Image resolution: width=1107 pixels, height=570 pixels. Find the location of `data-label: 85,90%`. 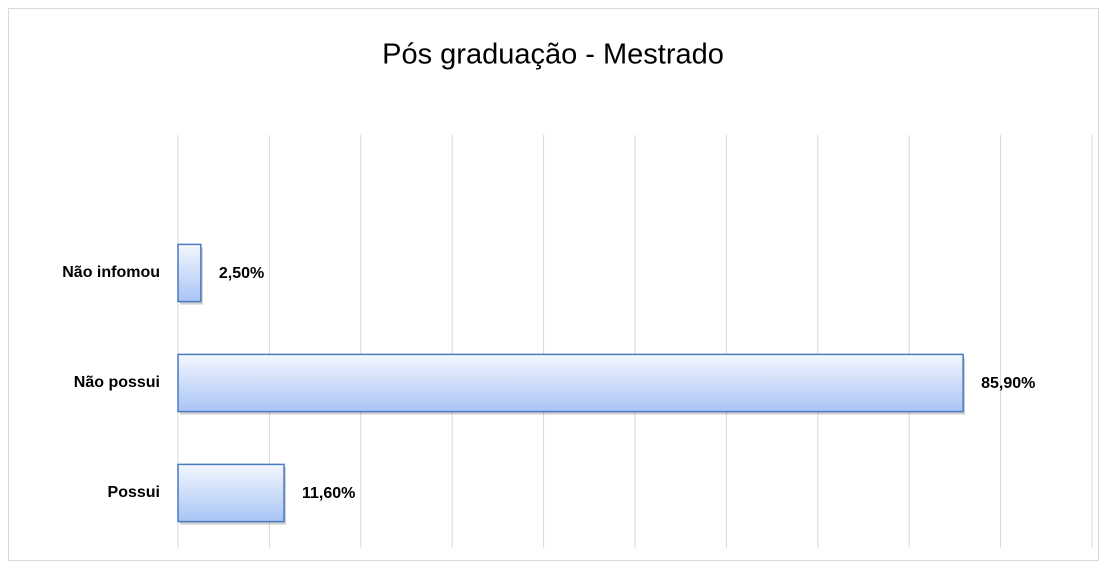

data-label: 85,90% is located at coordinates (1008, 383).